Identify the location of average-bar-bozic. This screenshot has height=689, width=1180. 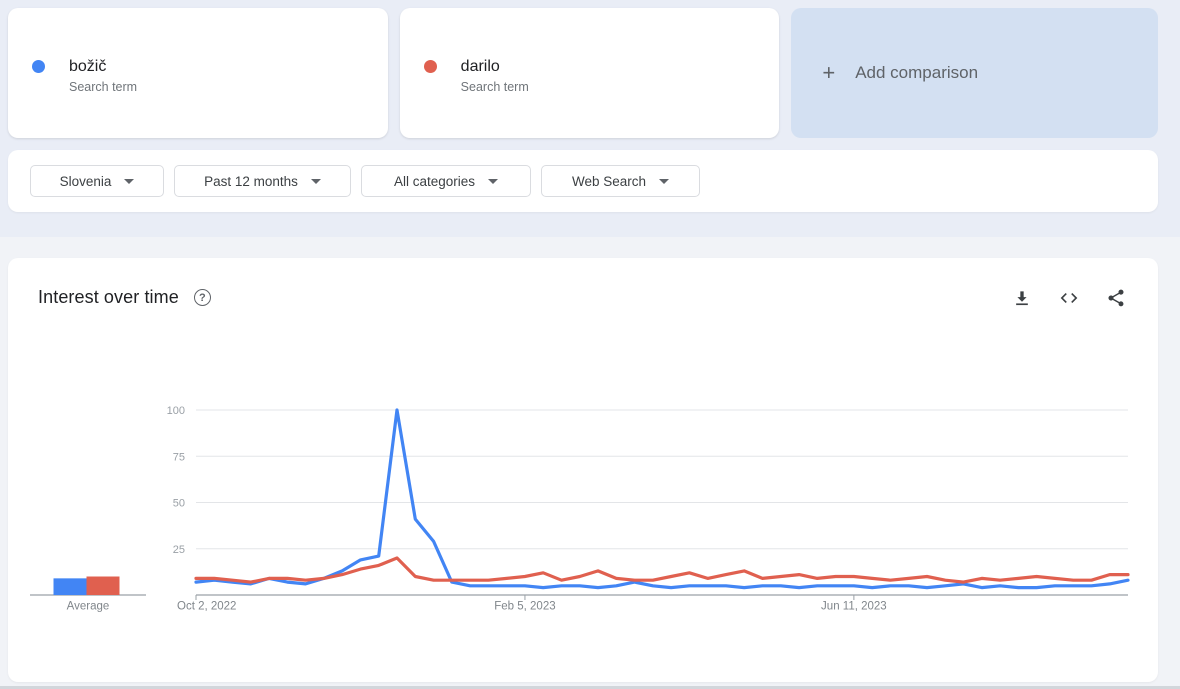
(70, 586).